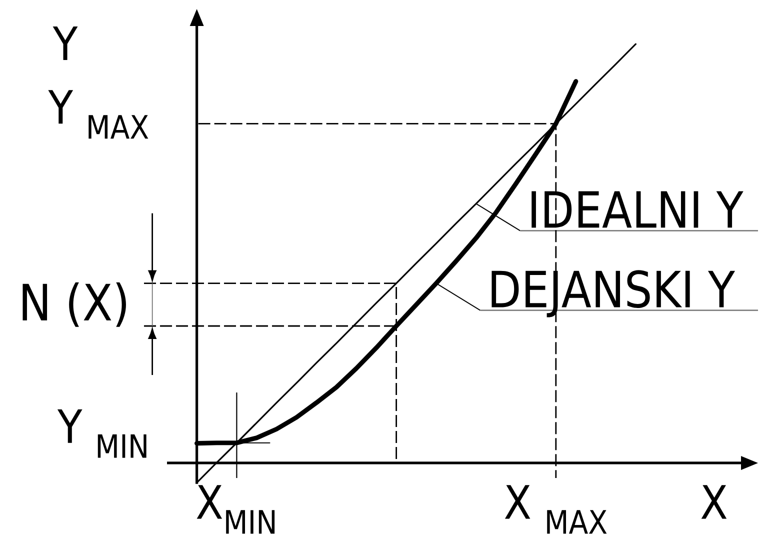 This screenshot has height=534, width=760. I want to click on text: N (X), so click(74, 304).